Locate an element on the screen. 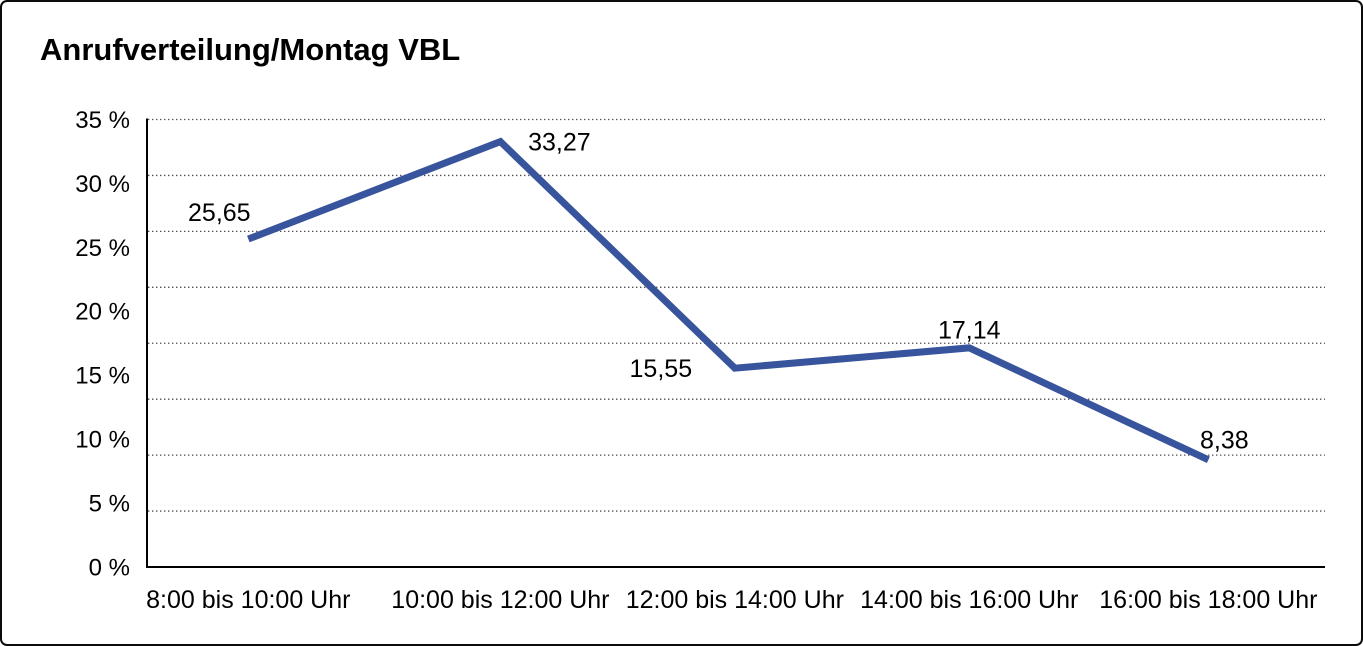  y-tick-label: 30 % is located at coordinates (102, 184).